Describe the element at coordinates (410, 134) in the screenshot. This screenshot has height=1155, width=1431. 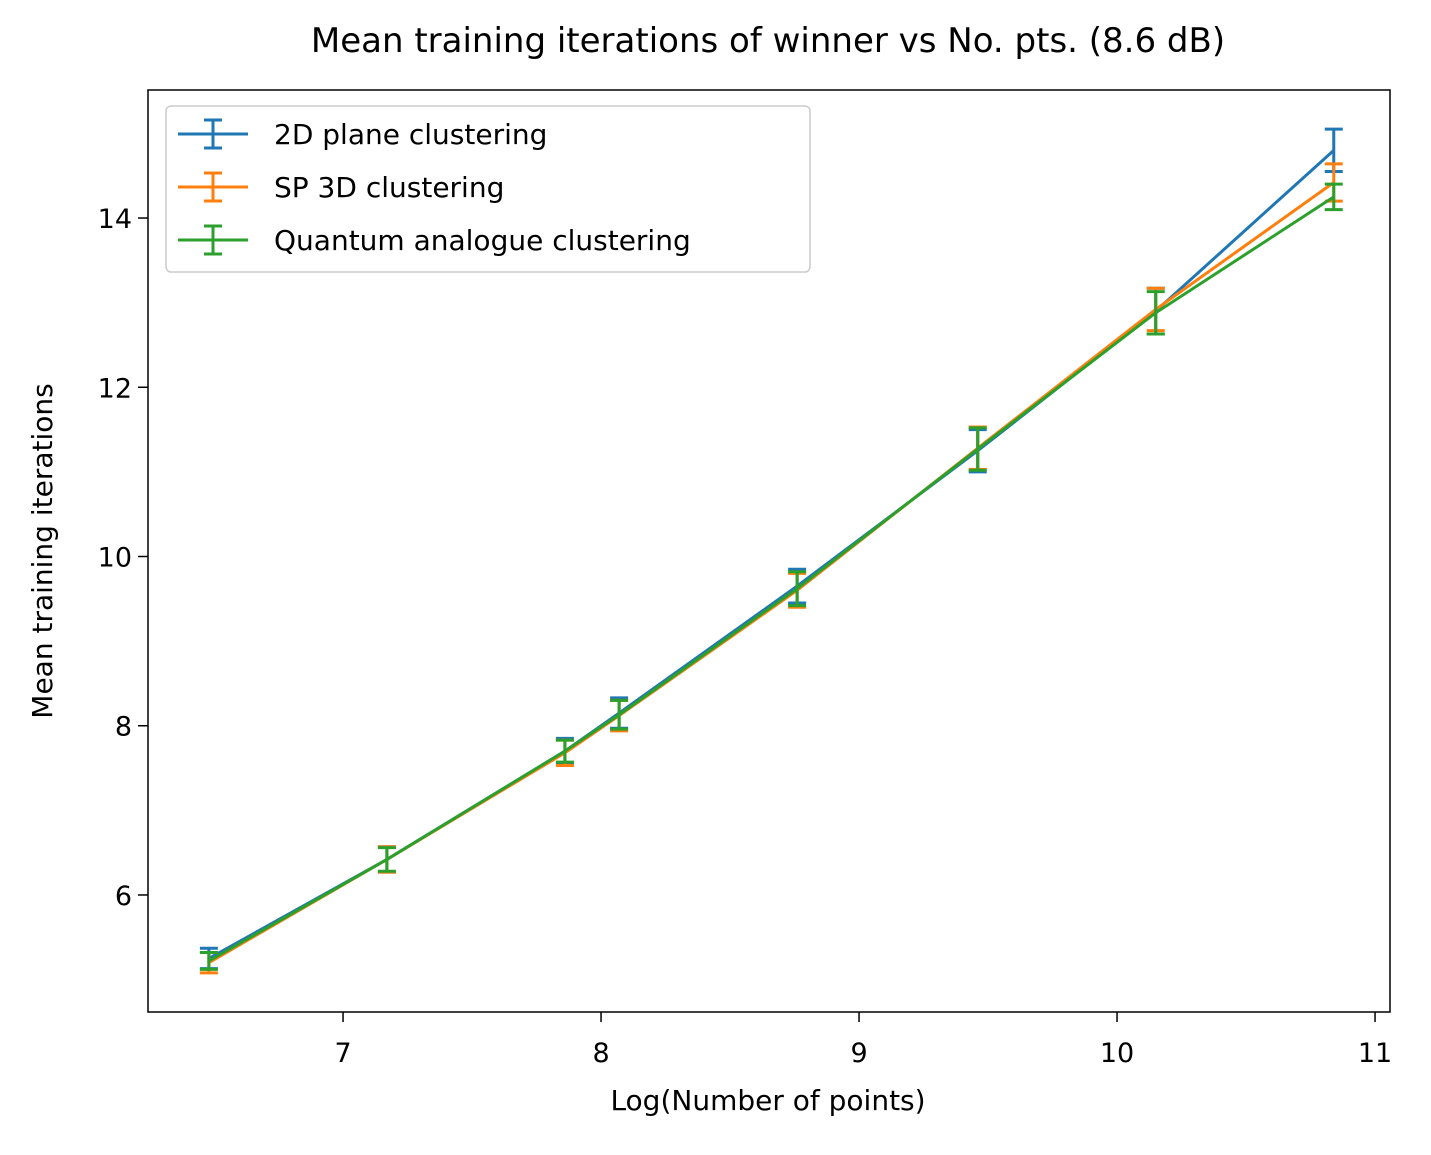
I see `legend-label: 2D plane clustering` at that location.